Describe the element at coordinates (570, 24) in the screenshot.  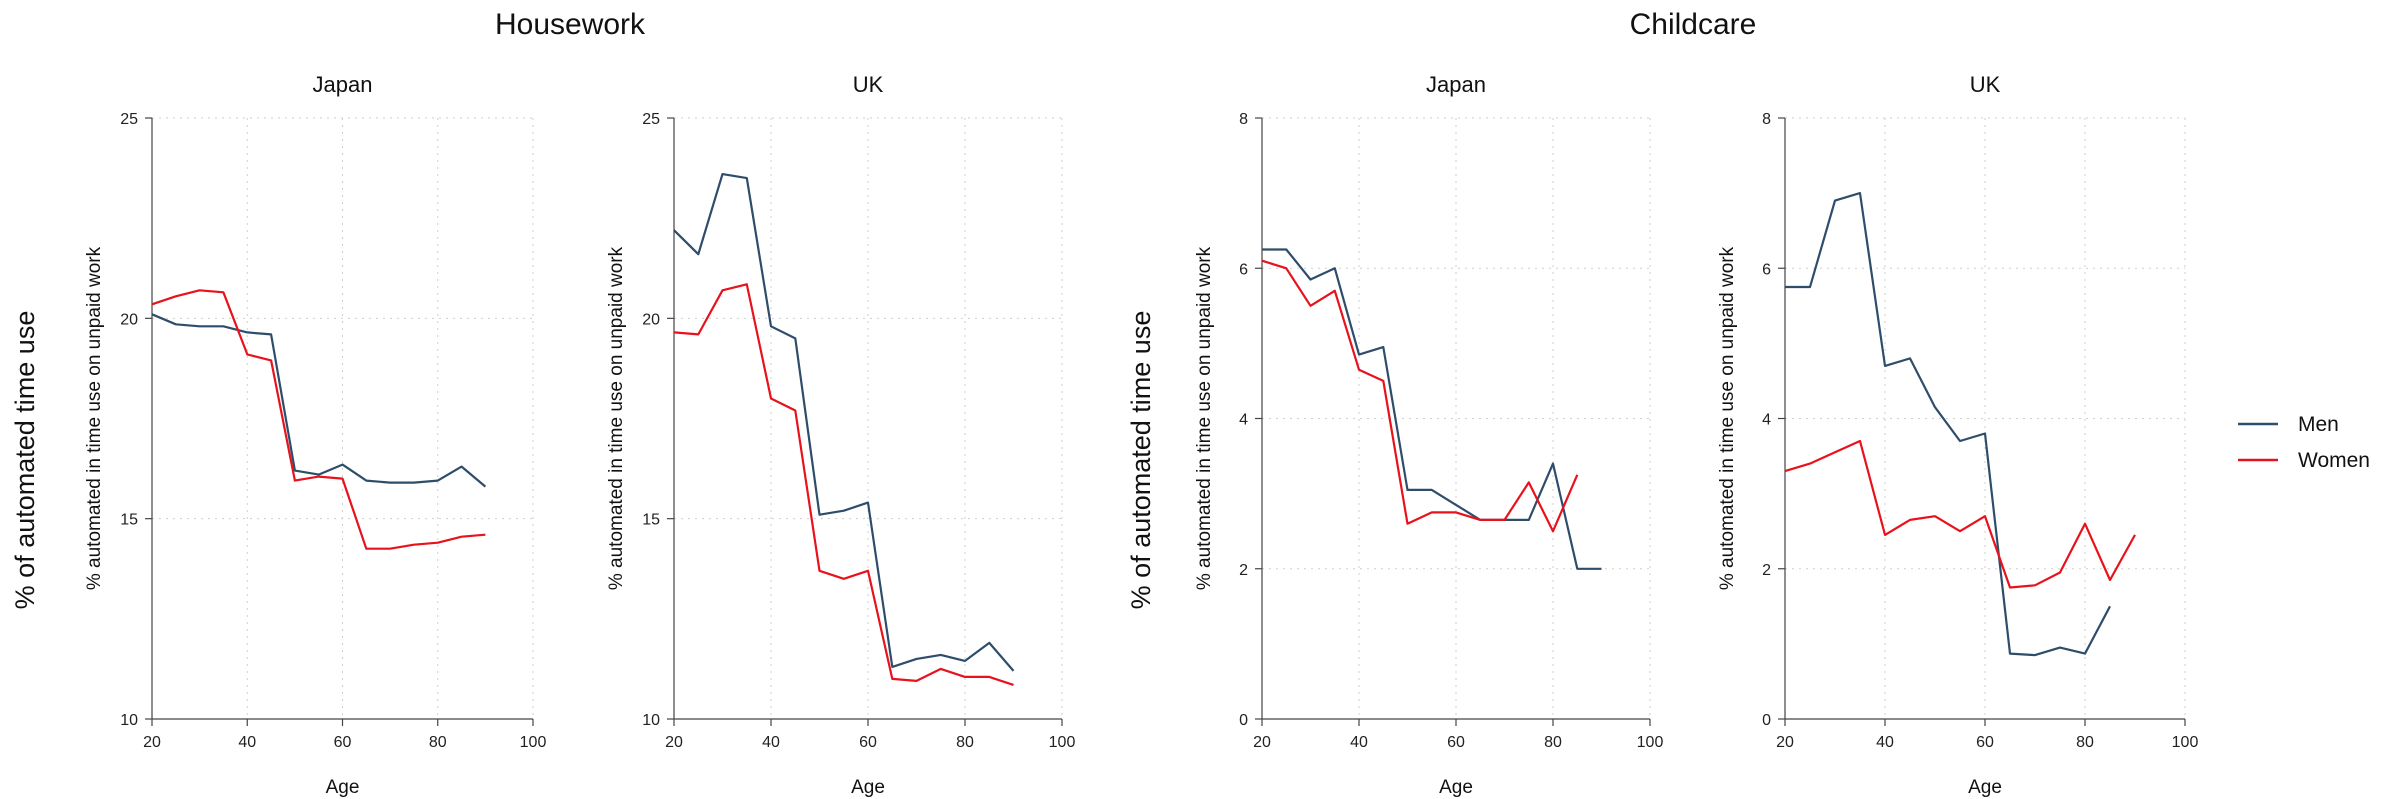
I see `group-title-housework: Housework` at that location.